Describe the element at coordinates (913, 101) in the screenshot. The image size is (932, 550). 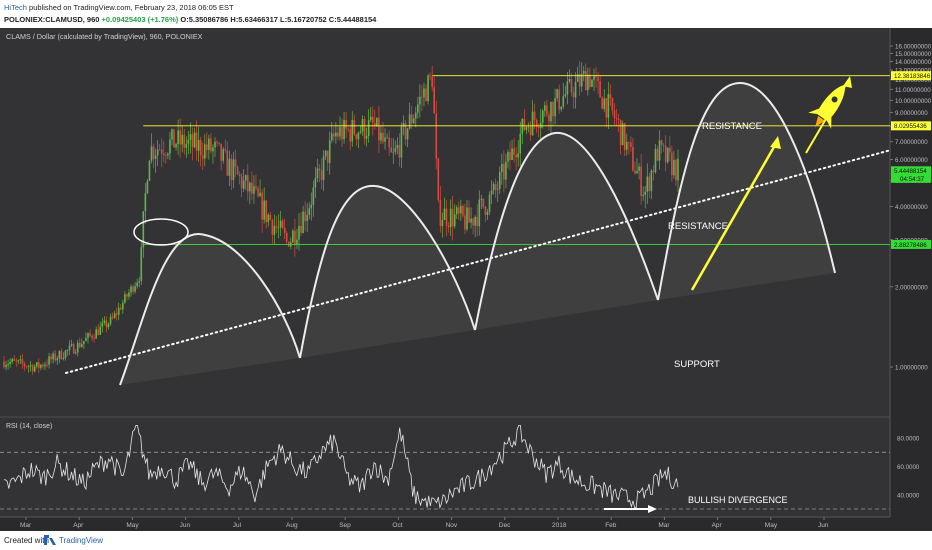
I see `price-tick-label: 10.00000000` at that location.